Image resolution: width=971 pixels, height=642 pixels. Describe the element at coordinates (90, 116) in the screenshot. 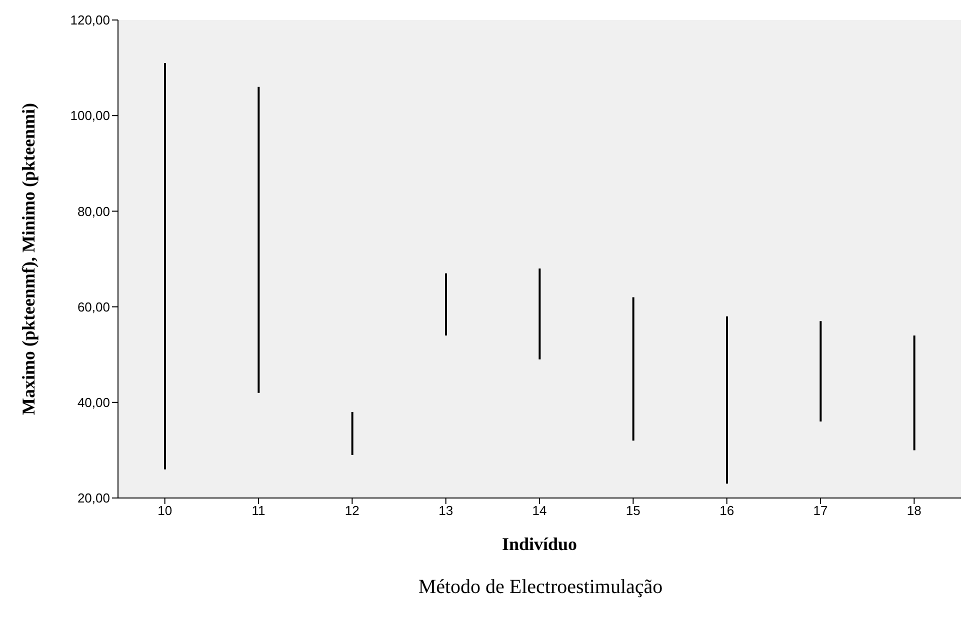

I see `y-tick-label: 100,00` at that location.